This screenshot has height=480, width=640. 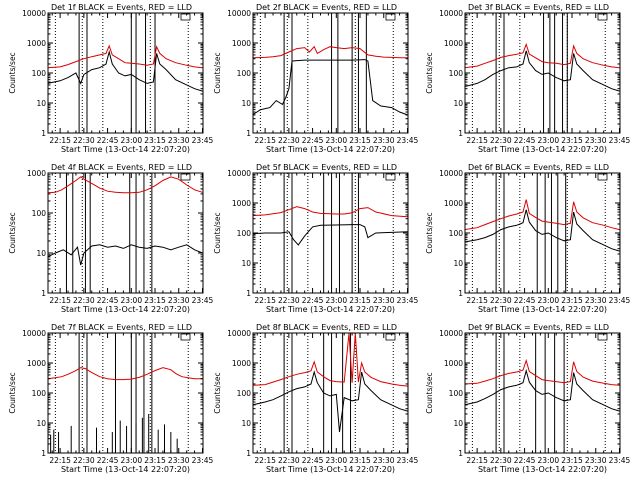 What do you see at coordinates (538, 167) in the screenshot?
I see `panel-title: Det 6f BLACK = Events, RED = LLD` at bounding box center [538, 167].